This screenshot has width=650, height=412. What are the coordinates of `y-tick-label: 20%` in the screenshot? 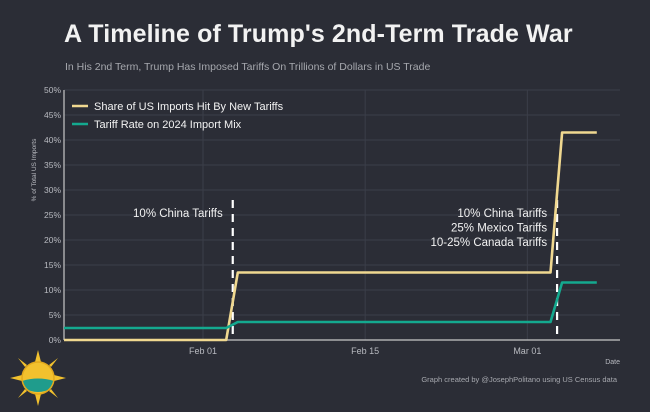 It's located at (52, 240).